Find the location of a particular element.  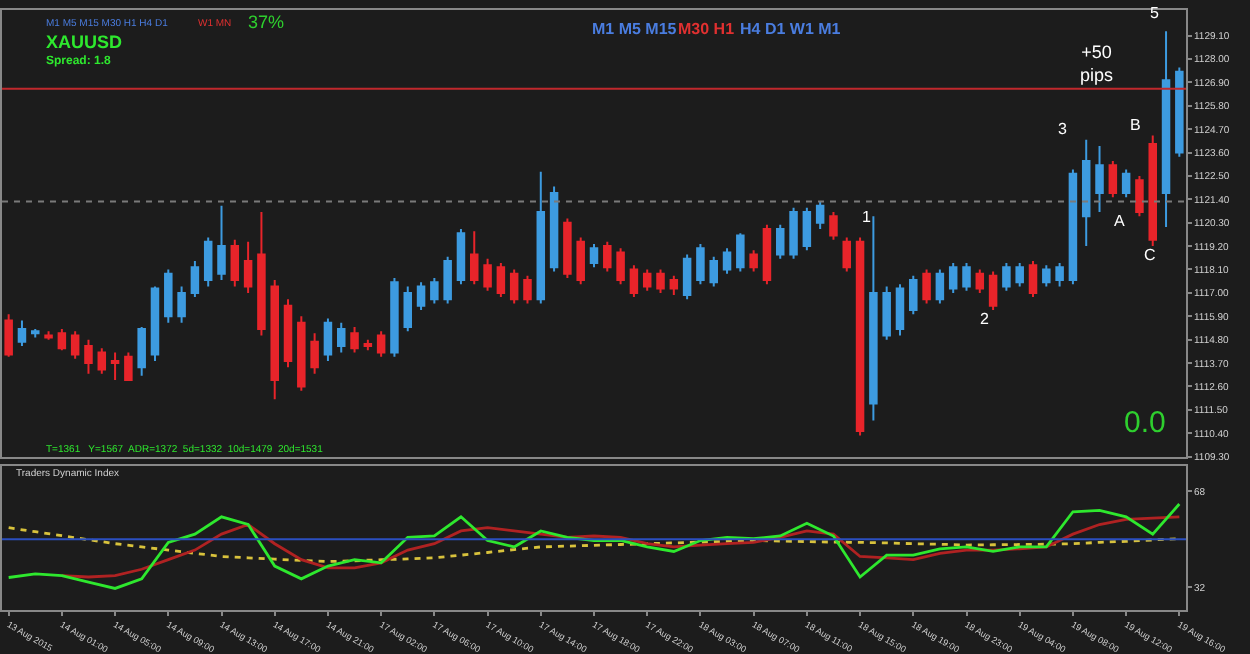

annotation: H4 D1 W1 M1 is located at coordinates (791, 29).